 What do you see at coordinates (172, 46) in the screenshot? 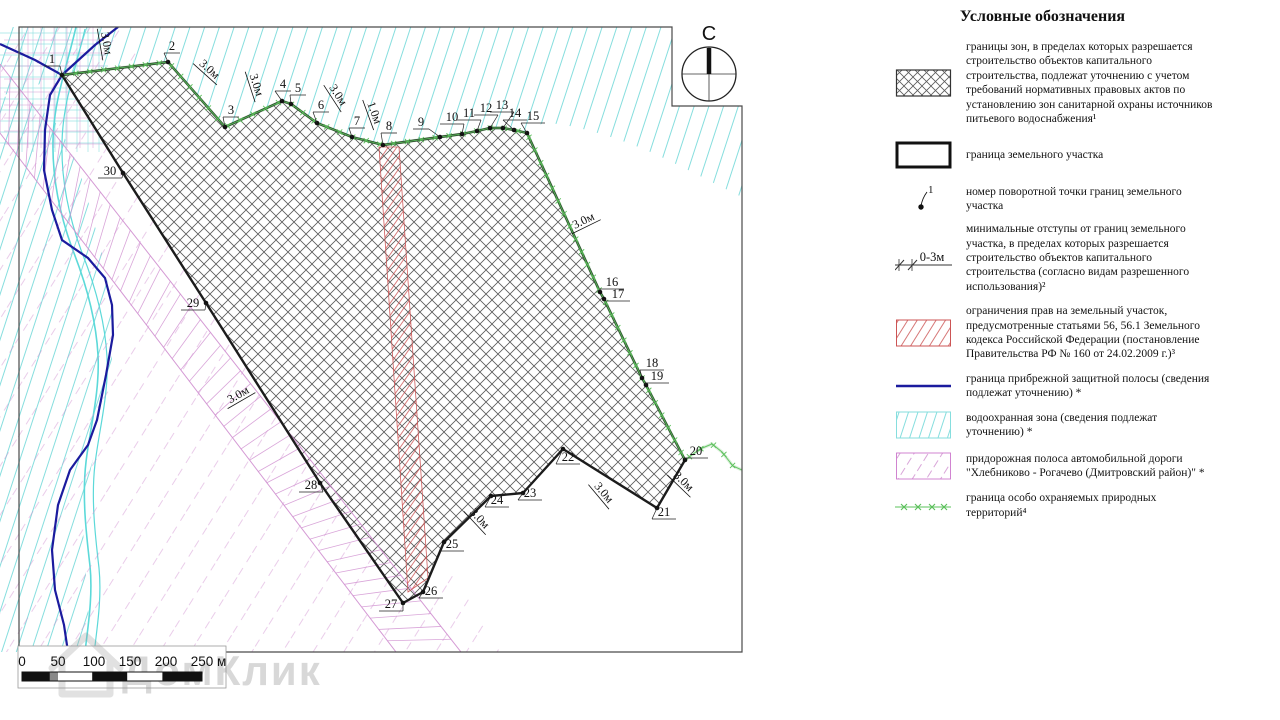
I see `turning-point-number: 2` at bounding box center [172, 46].